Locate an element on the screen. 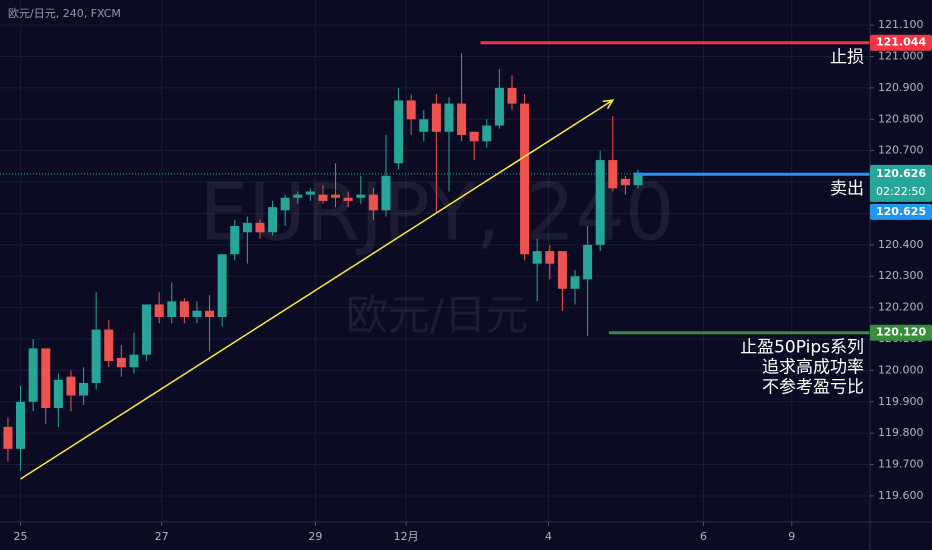 This screenshot has width=932, height=550. x-tick-label: 12月 is located at coordinates (406, 536).